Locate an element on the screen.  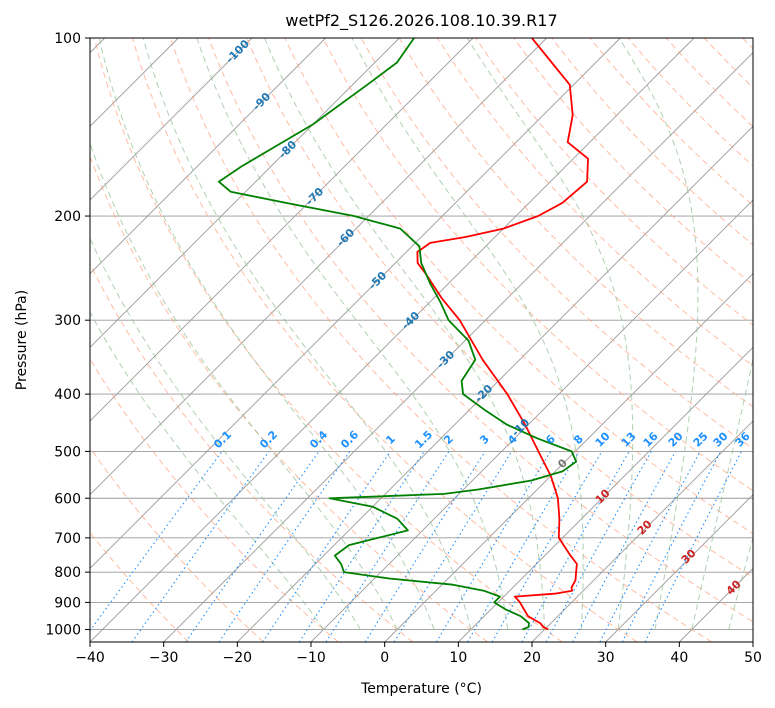
y-tick-label: 1000 is located at coordinates (63, 630).